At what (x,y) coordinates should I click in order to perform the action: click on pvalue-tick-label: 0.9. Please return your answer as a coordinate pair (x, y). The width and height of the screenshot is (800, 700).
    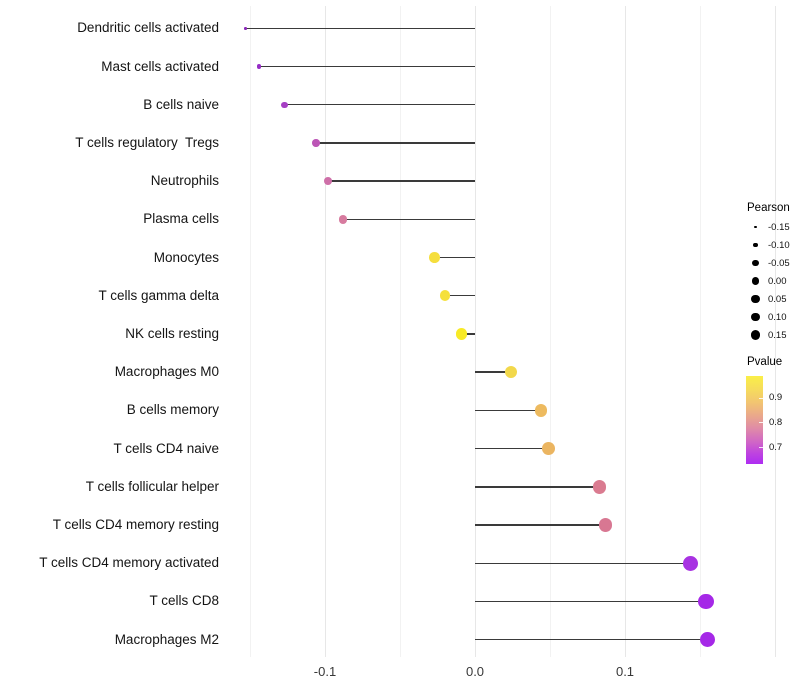
    Looking at the image, I should click on (776, 398).